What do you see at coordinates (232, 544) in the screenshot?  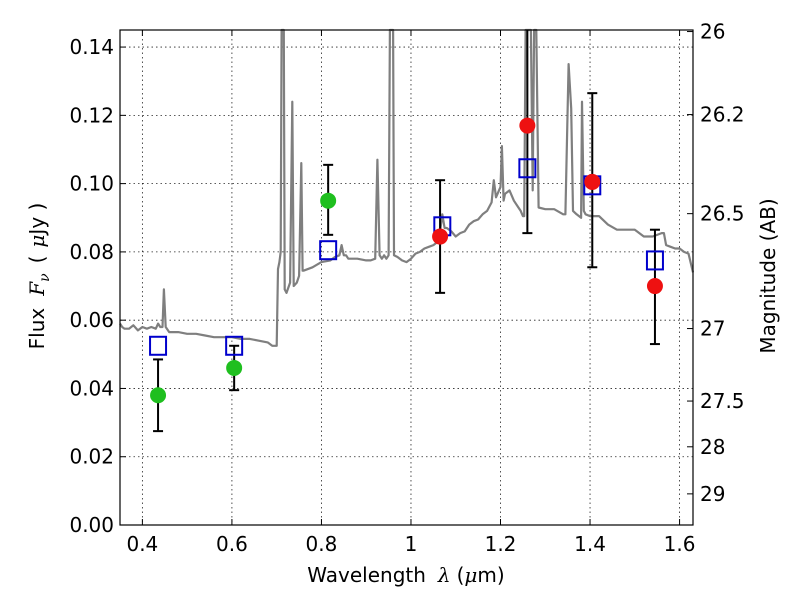 I see `x-tick-label: 0.6` at bounding box center [232, 544].